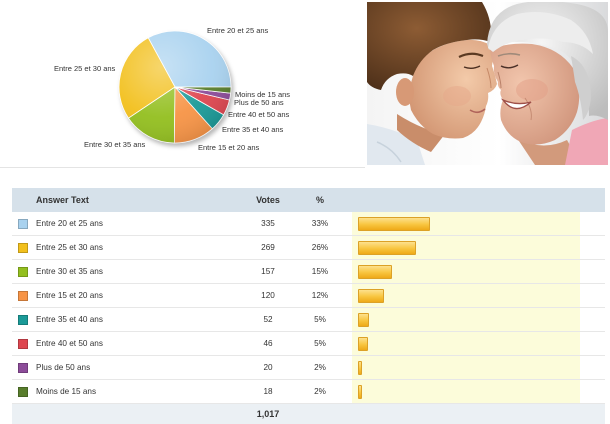 This screenshot has width=610, height=424. What do you see at coordinates (308, 200) in the screenshot?
I see `table-header: Answer Text Votes %` at bounding box center [308, 200].